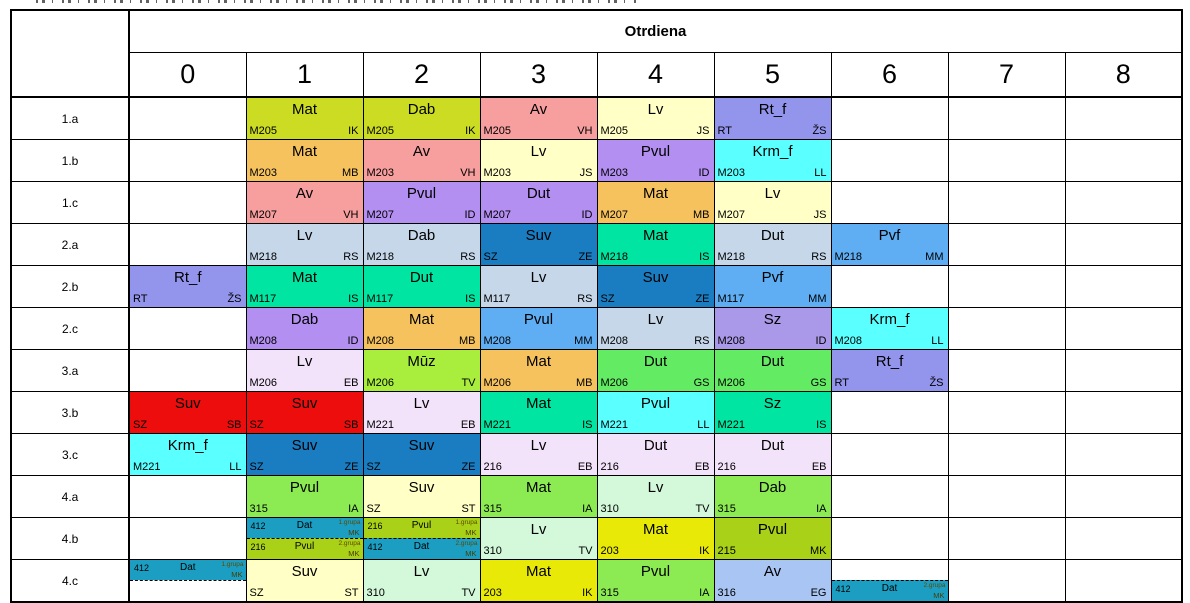 The height and width of the screenshot is (603, 1190). Describe the element at coordinates (304, 244) in the screenshot. I see `lesson-cell: M218 Lv RS` at that location.